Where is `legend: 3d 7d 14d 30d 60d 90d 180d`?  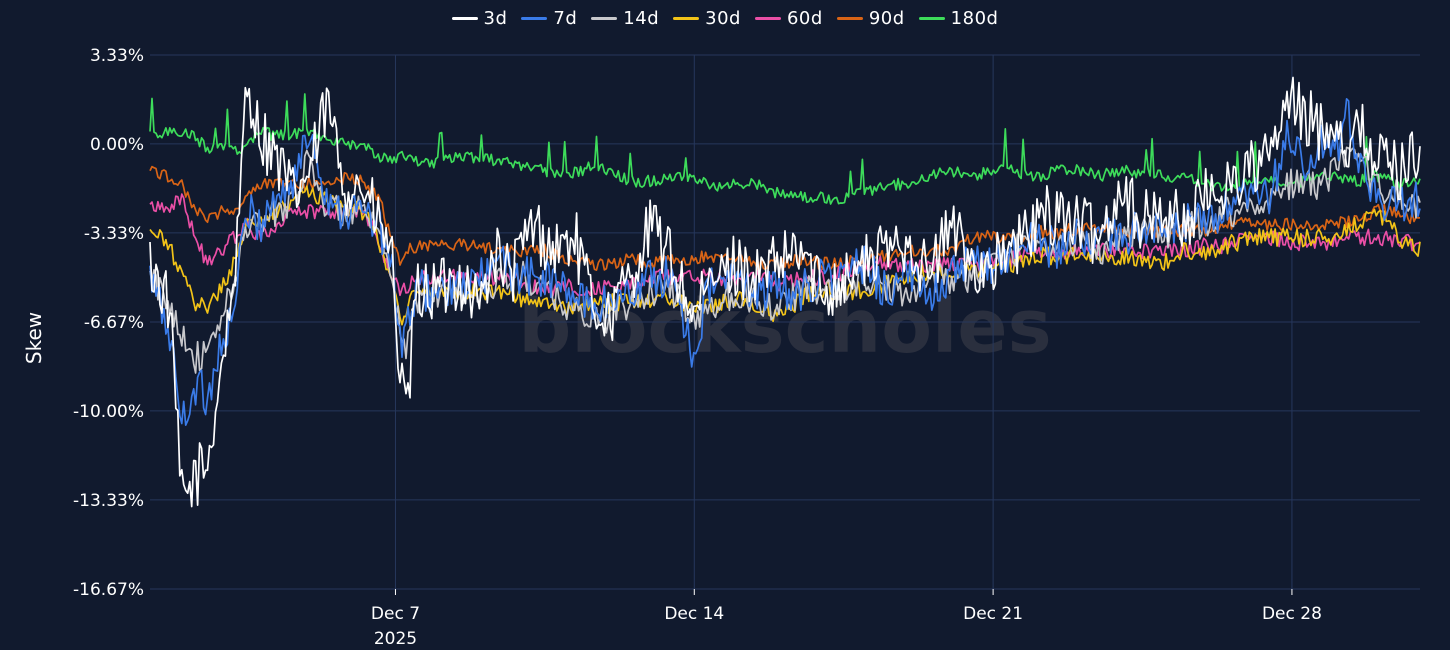
legend: 3d 7d 14d 30d 60d 90d 180d is located at coordinates (725, 18).